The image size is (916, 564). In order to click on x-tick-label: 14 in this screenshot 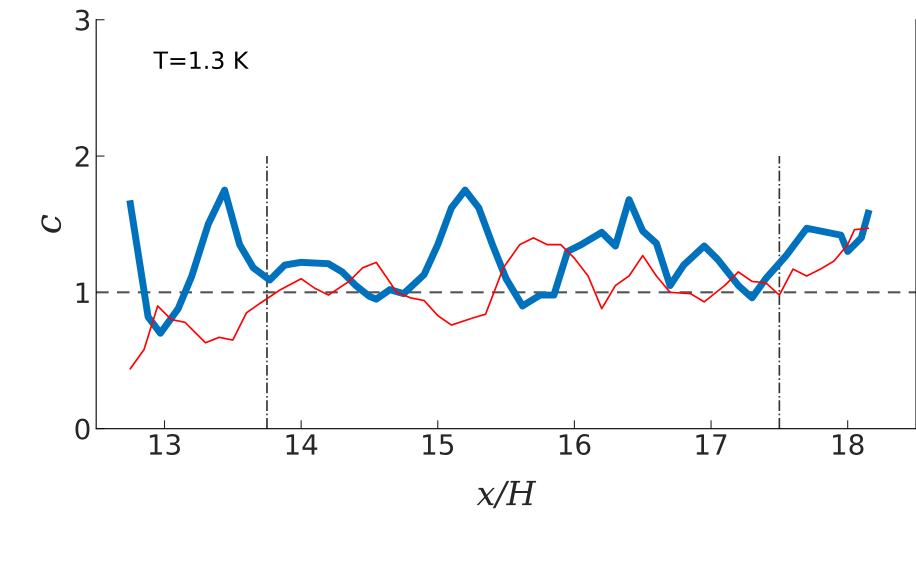, I will do `click(302, 444)`.